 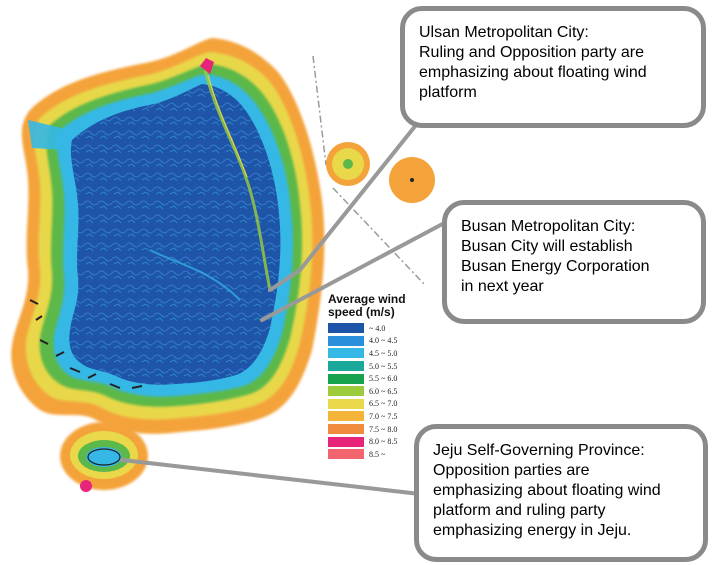 I want to click on legend-range-label: 6.5 ~ 7.0, so click(x=383, y=404).